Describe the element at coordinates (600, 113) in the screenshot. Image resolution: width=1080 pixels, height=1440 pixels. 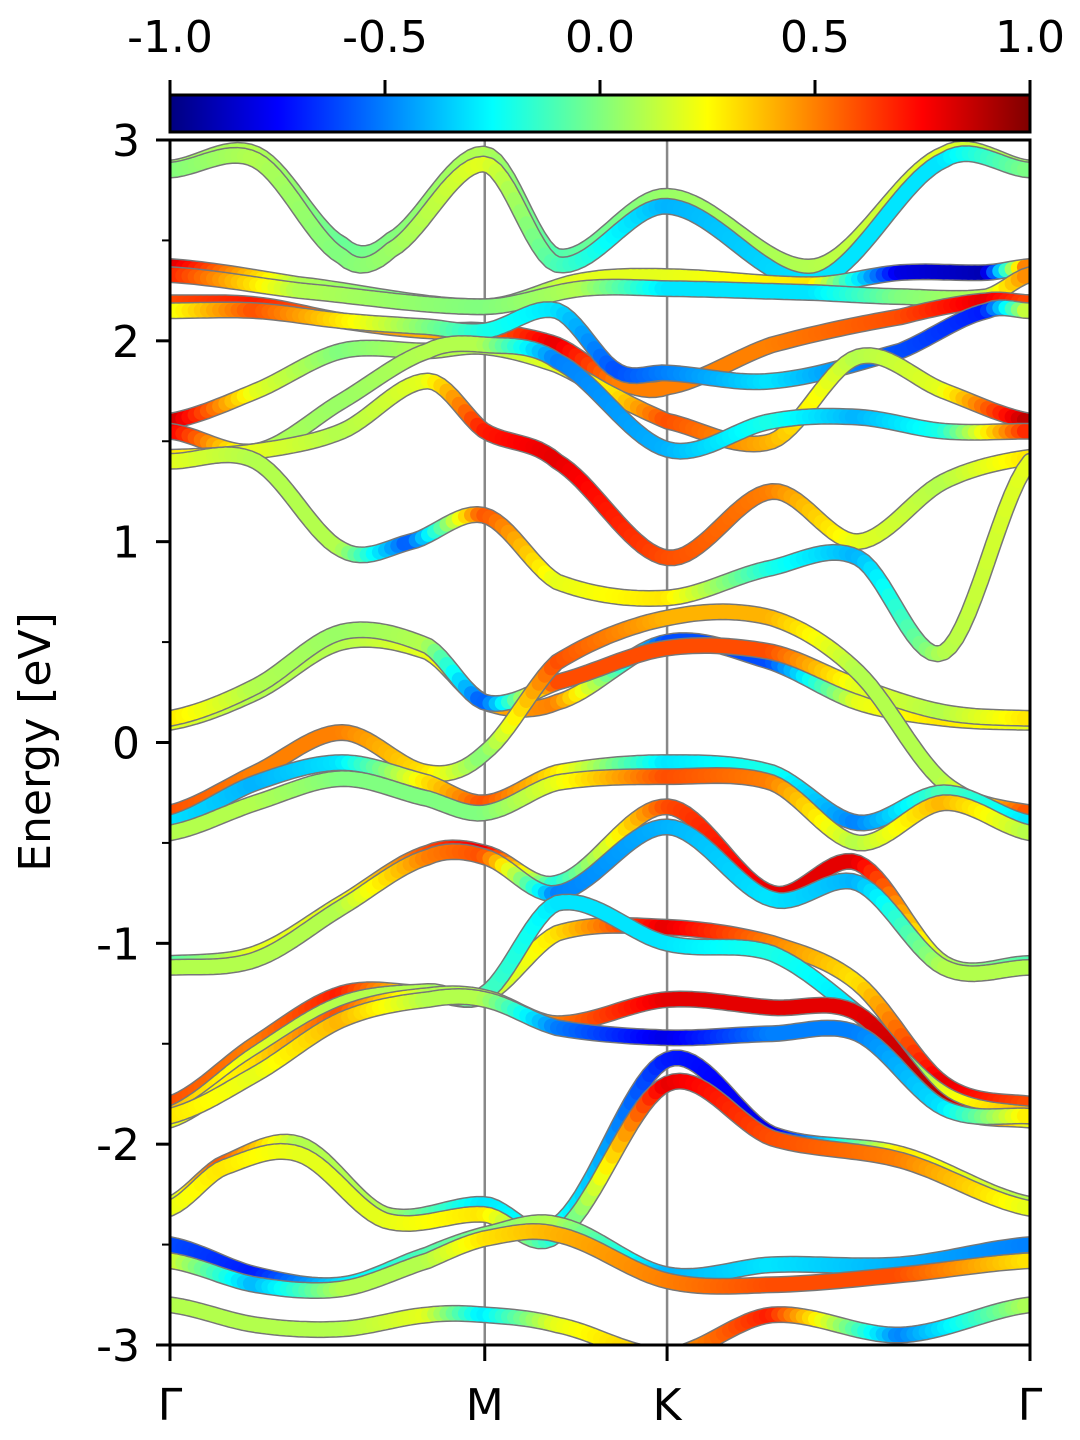
I see `colorbar-gradient` at that location.